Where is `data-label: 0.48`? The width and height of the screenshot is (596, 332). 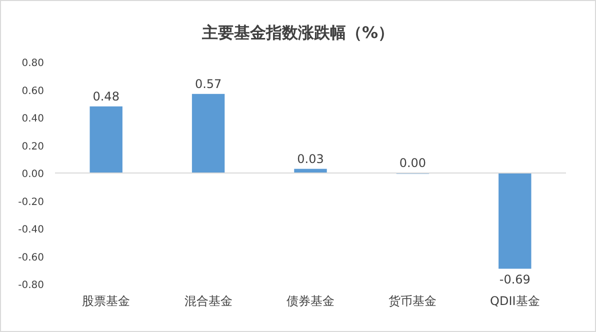 data-label: 0.48 is located at coordinates (106, 96).